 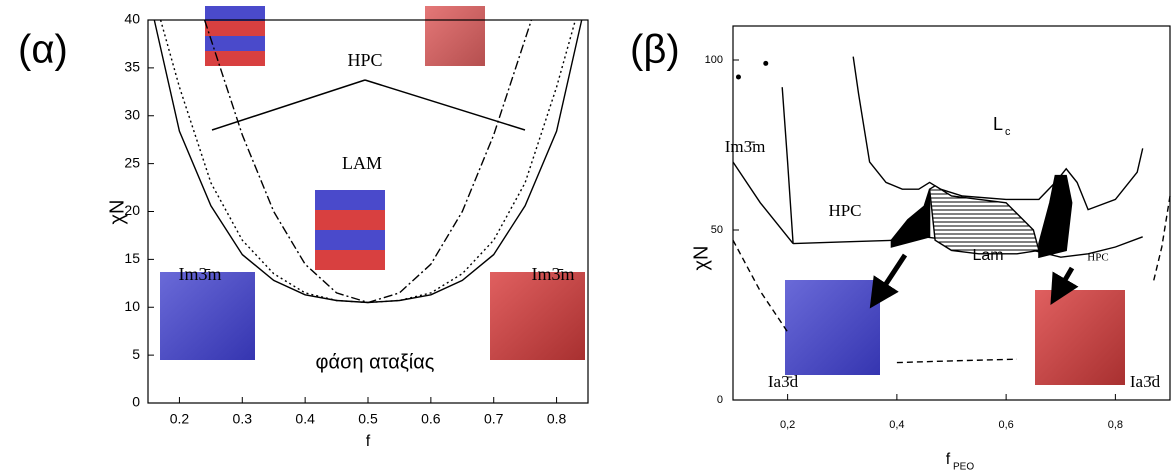 I want to click on x-tick-label: 0.6, so click(x=431, y=419).